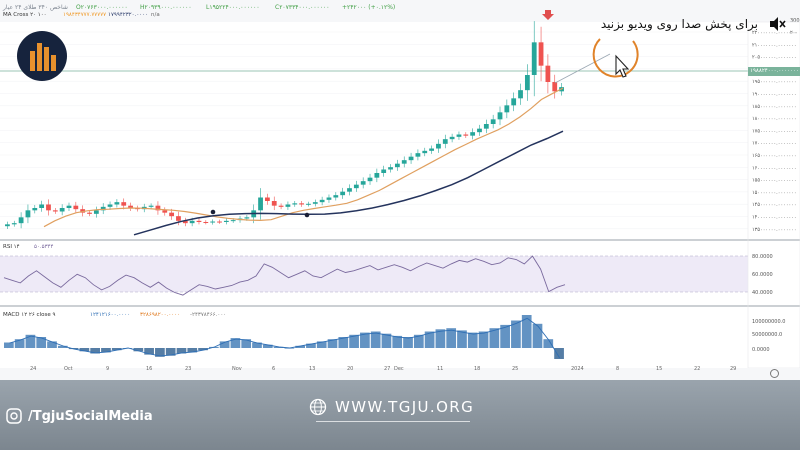 The height and width of the screenshot is (450, 800). I want to click on website-url-text: WWW.TGJU.ORG, so click(405, 407).